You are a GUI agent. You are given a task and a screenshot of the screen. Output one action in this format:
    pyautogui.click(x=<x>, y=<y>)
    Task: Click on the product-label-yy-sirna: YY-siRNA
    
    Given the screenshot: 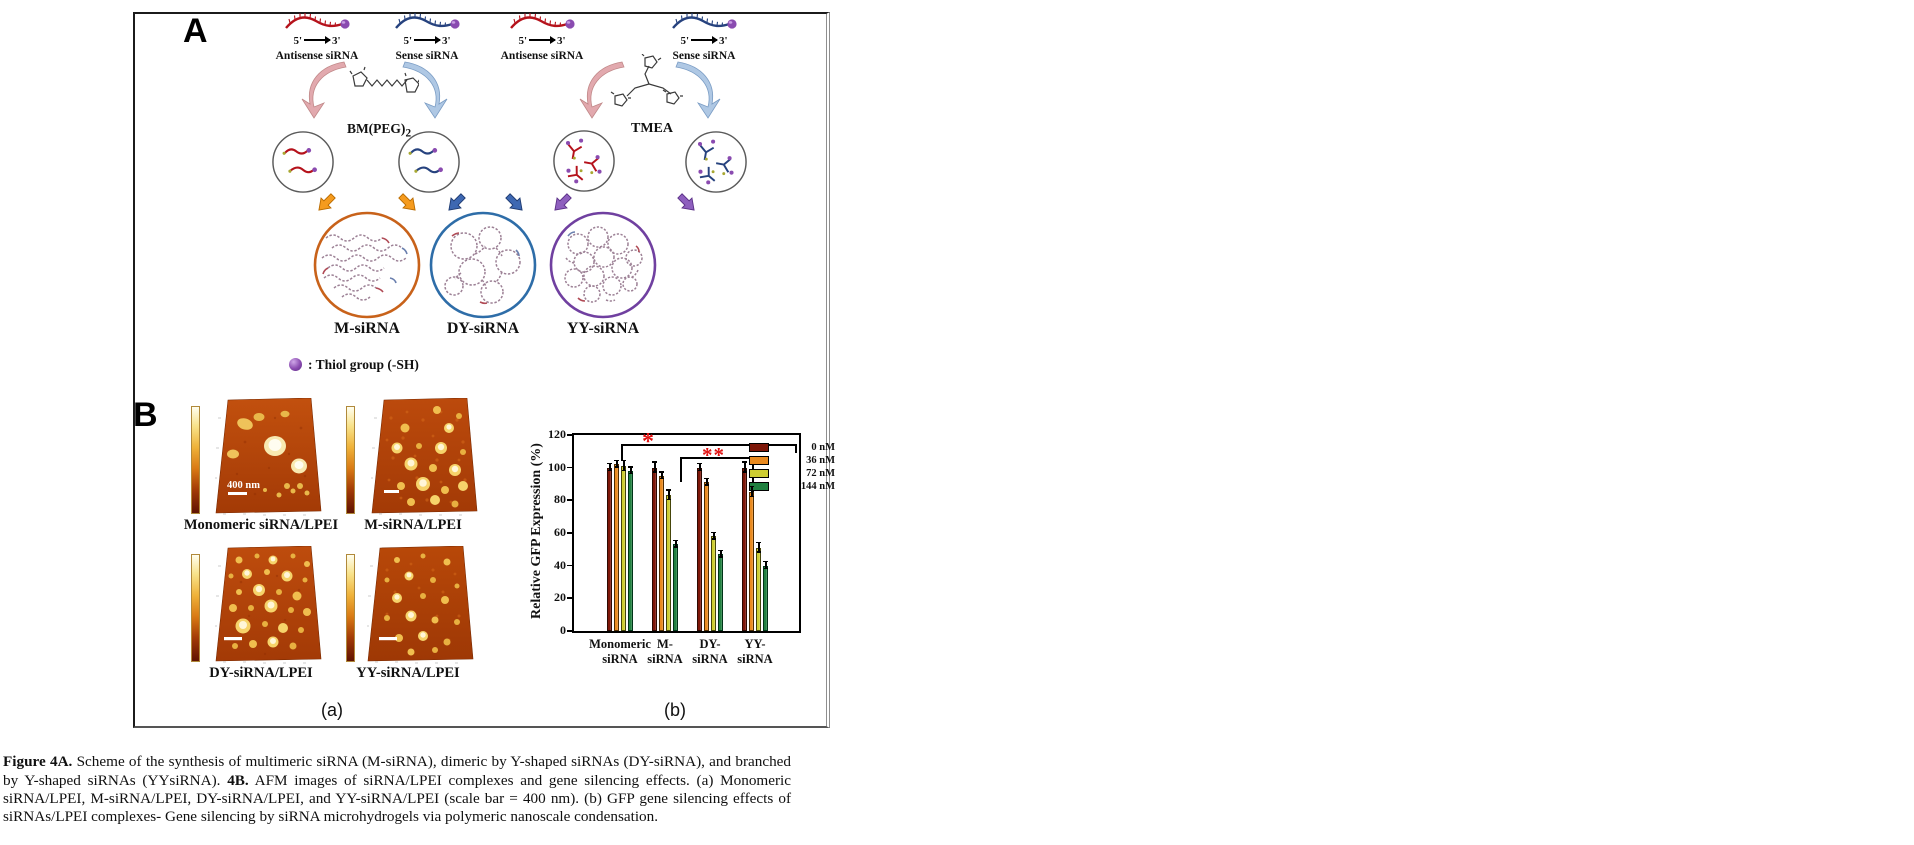 What is the action you would take?
    pyautogui.click(x=603, y=328)
    